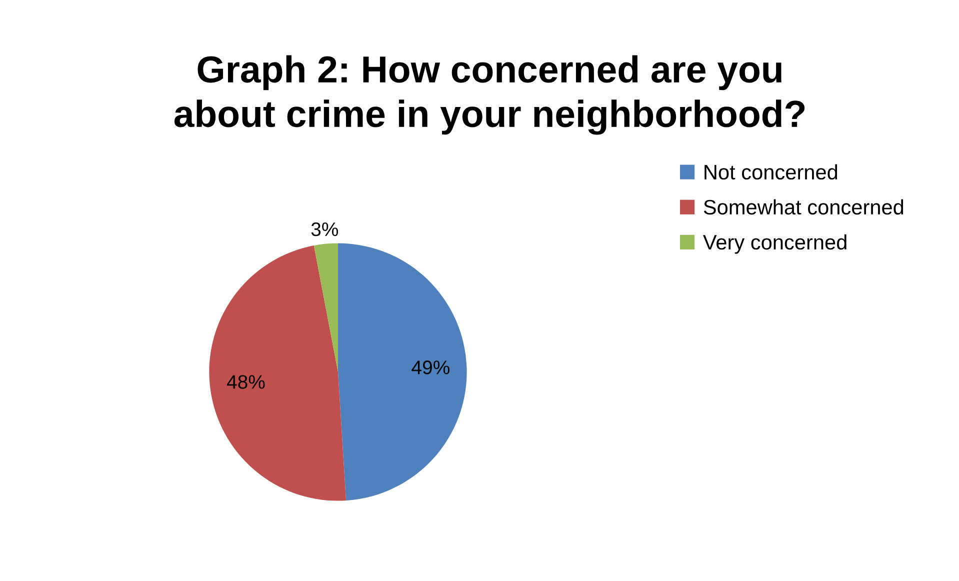 This screenshot has height=581, width=959. I want to click on legend-label: Not concerned, so click(771, 172).